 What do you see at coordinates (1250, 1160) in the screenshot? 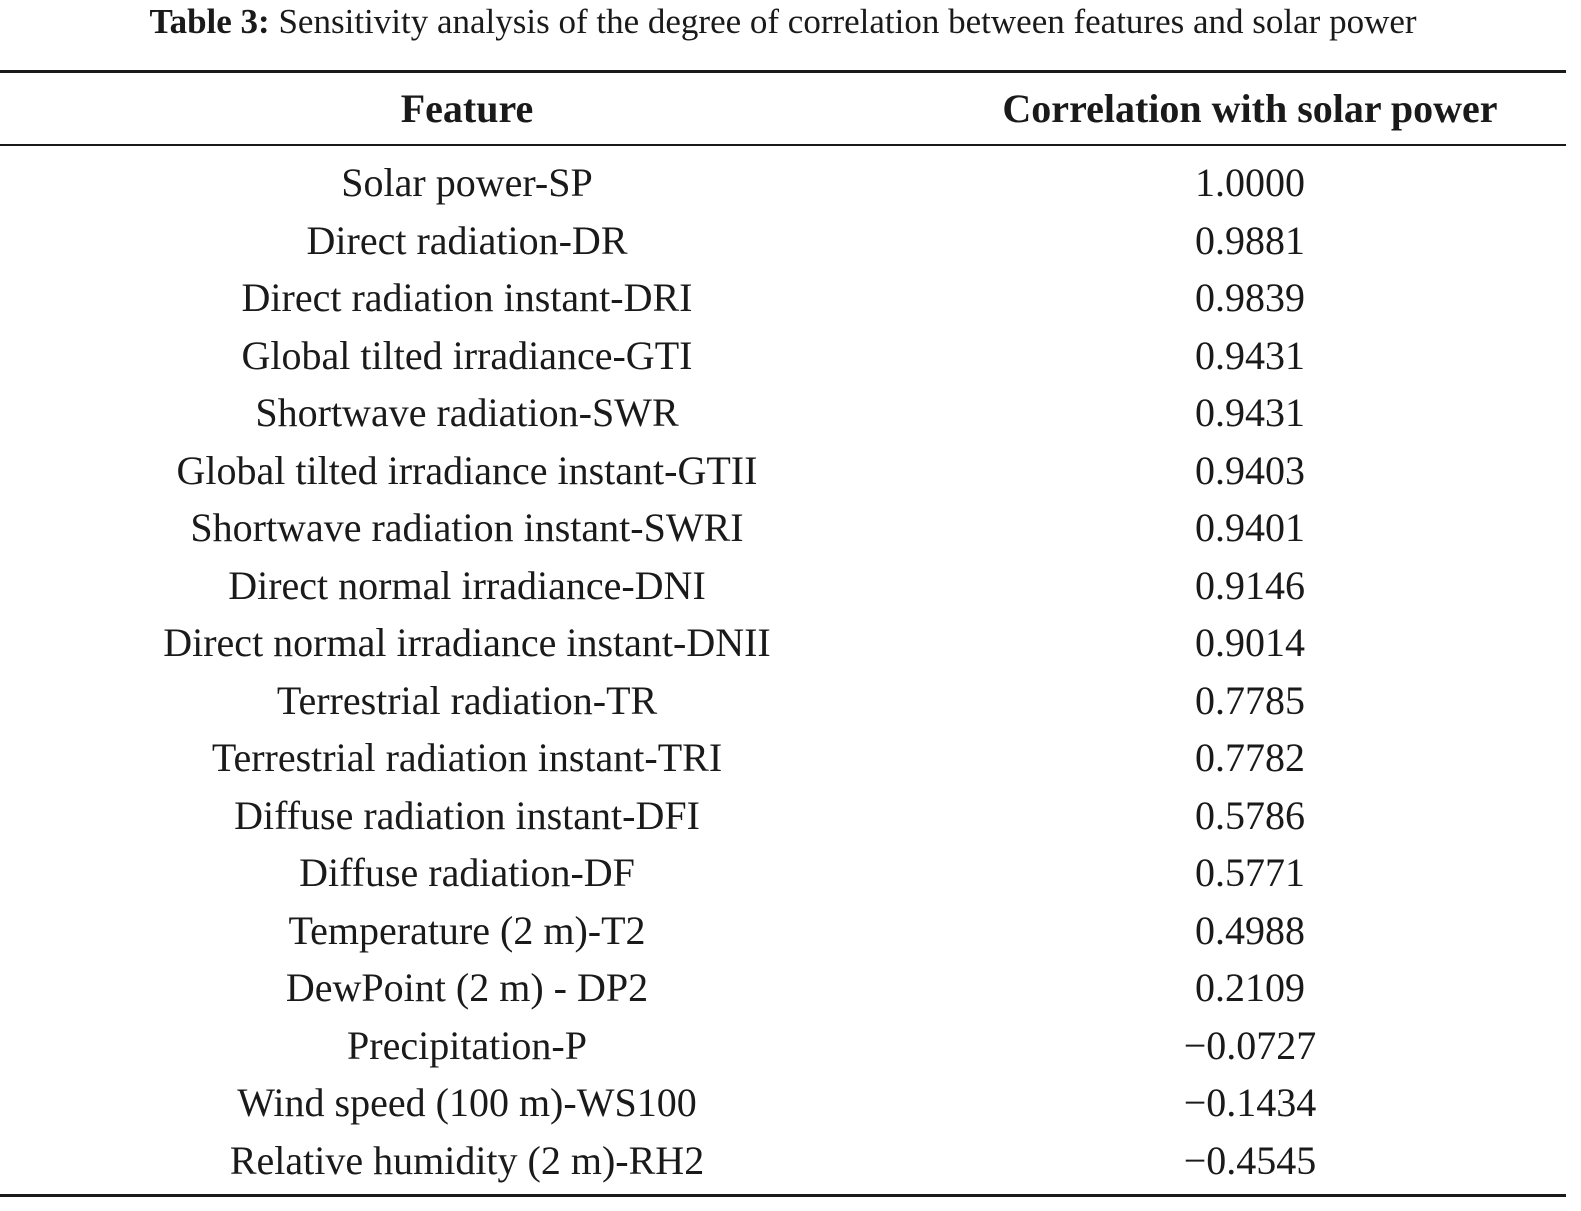
I see `correlation-cell: −0.4545` at bounding box center [1250, 1160].